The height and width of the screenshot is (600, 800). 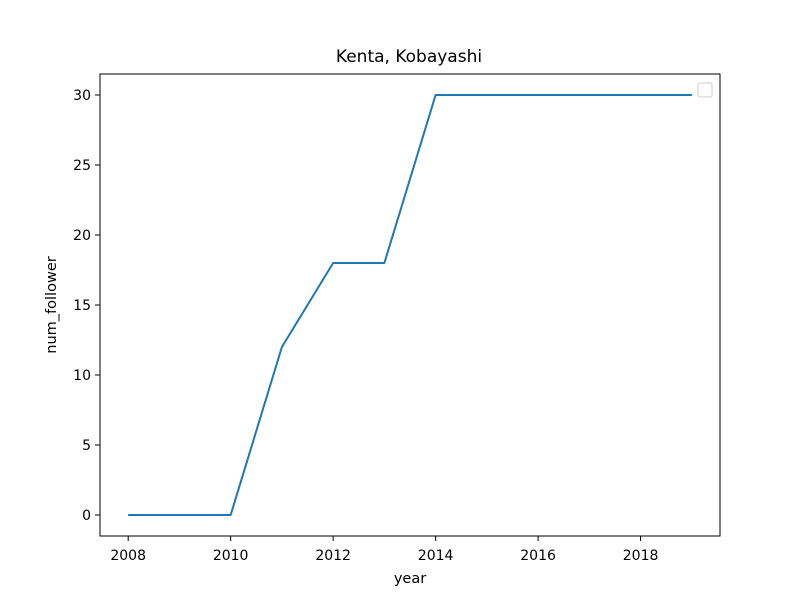 What do you see at coordinates (384, 550) in the screenshot?
I see `x-axis-ticks: 2008 2010 2012 2014 2016 2018` at bounding box center [384, 550].